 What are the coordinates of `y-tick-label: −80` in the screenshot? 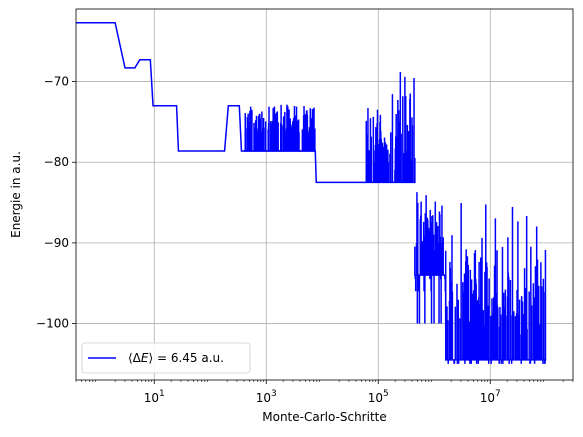 It's located at (56, 162).